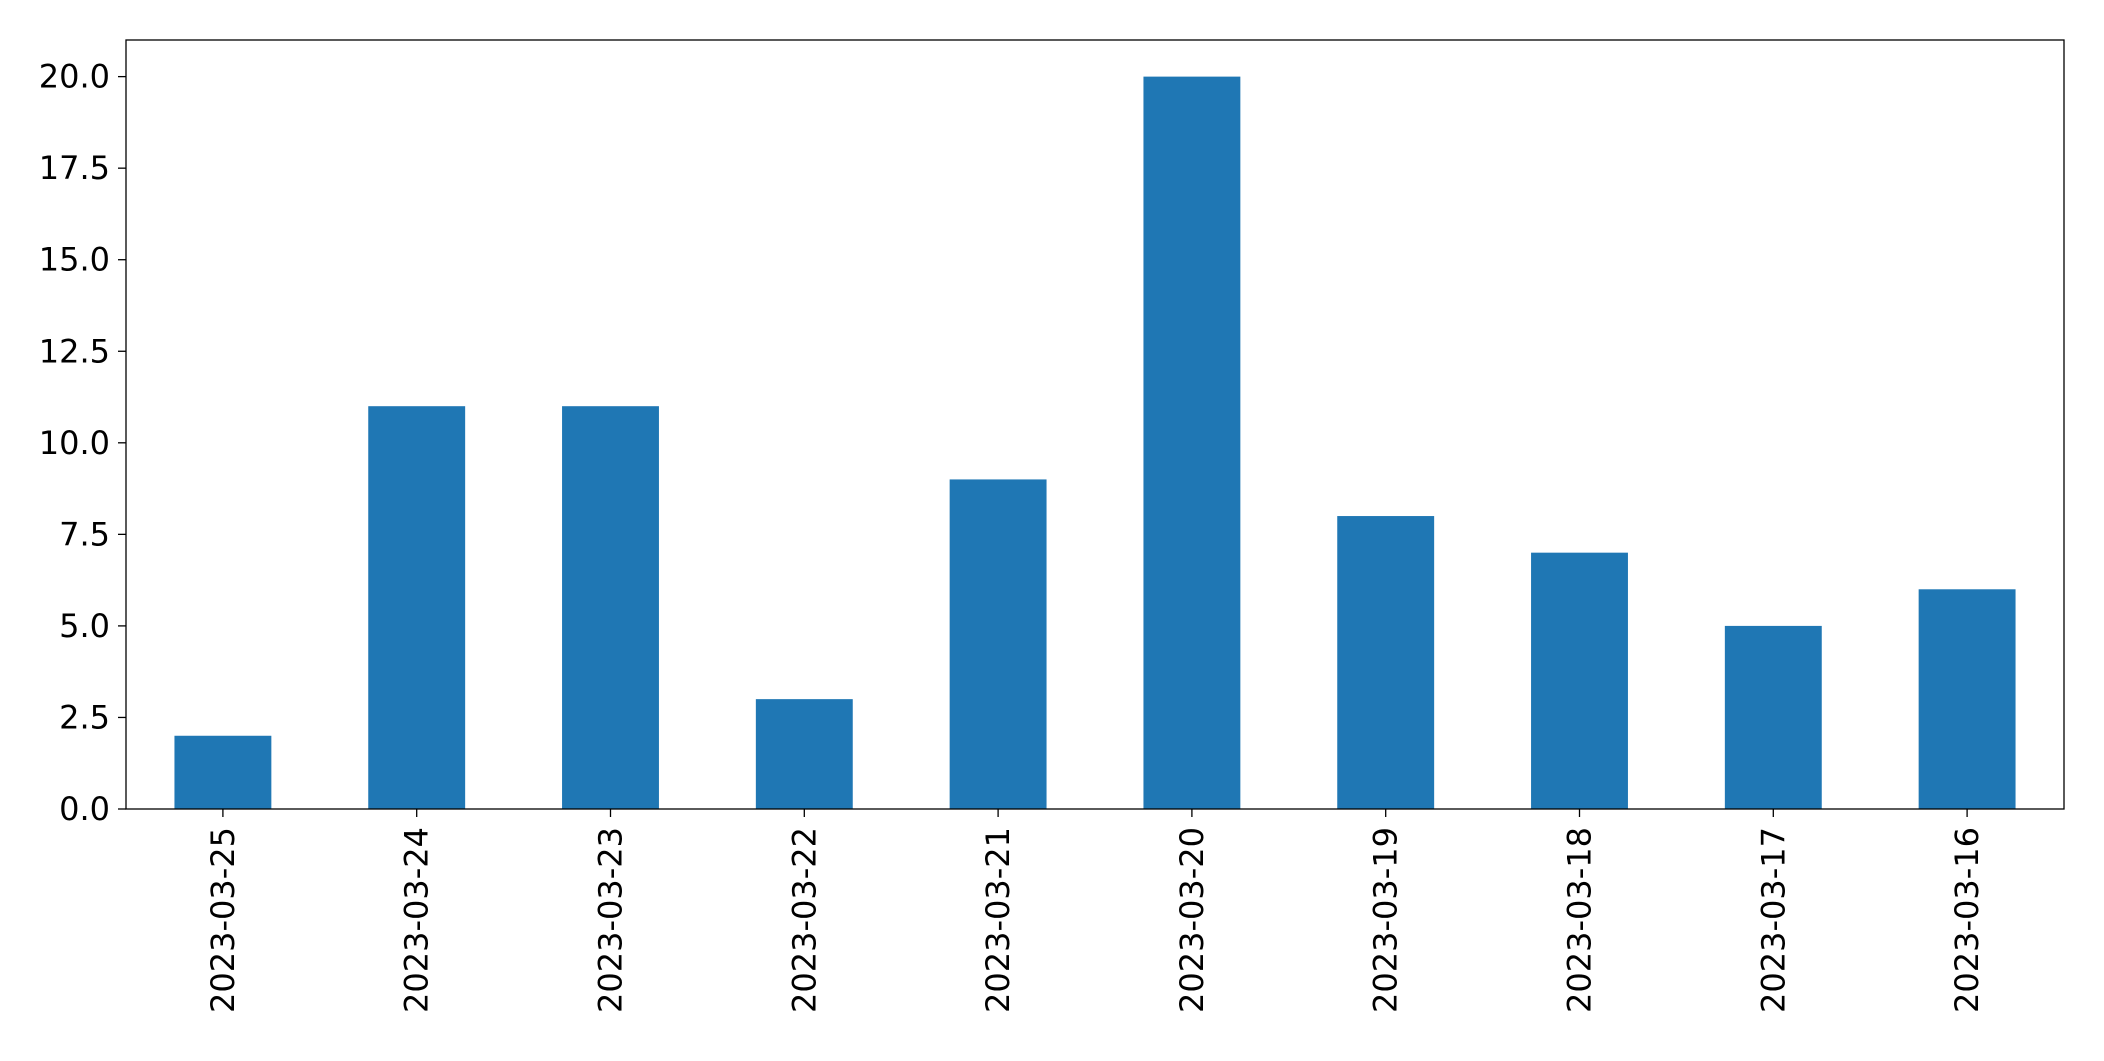  What do you see at coordinates (417, 920) in the screenshot?
I see `x-tick-label: 2023-03-24` at bounding box center [417, 920].